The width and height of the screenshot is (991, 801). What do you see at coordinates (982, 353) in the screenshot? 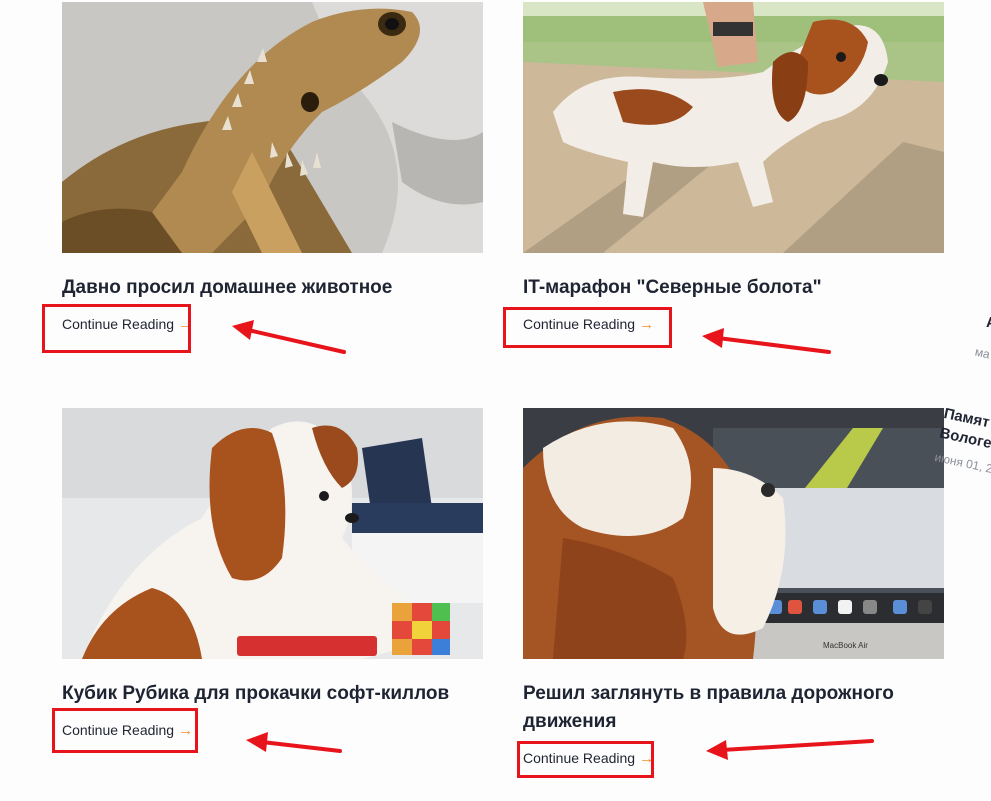
I see `side-peek-meta: ма` at bounding box center [982, 353].